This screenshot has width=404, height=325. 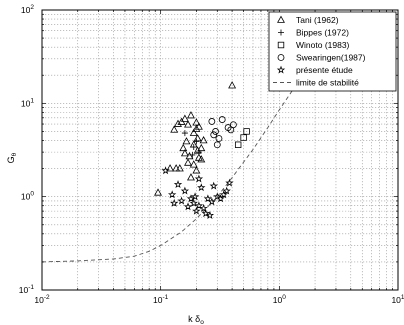 What do you see at coordinates (317, 20) in the screenshot?
I see `legend-label: Tani (1962)` at bounding box center [317, 20].